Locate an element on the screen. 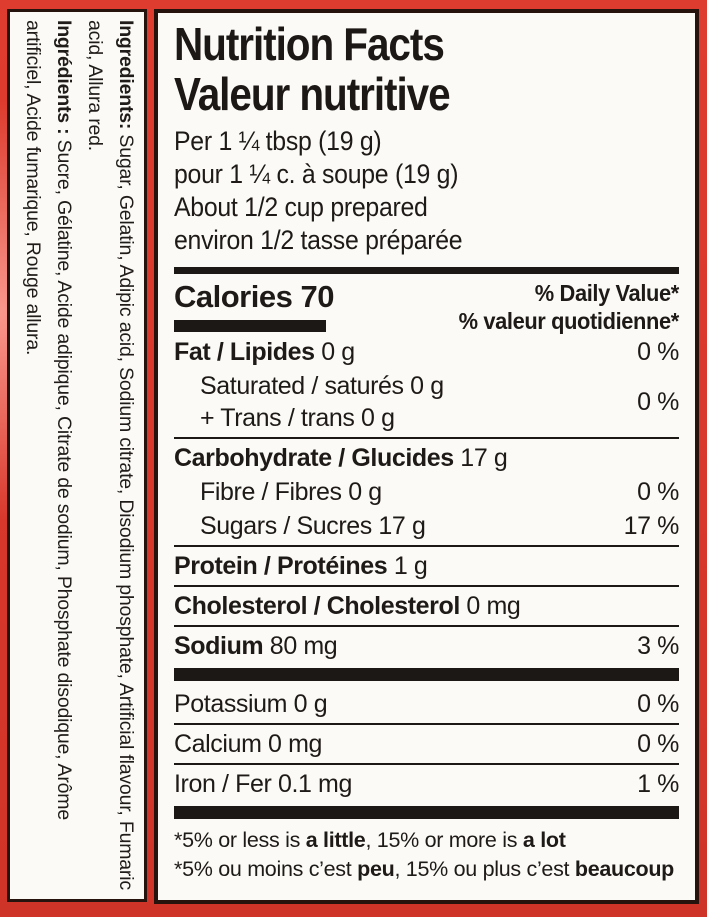 This screenshot has height=917, width=707. potassium-dv: 0 % is located at coordinates (658, 704).